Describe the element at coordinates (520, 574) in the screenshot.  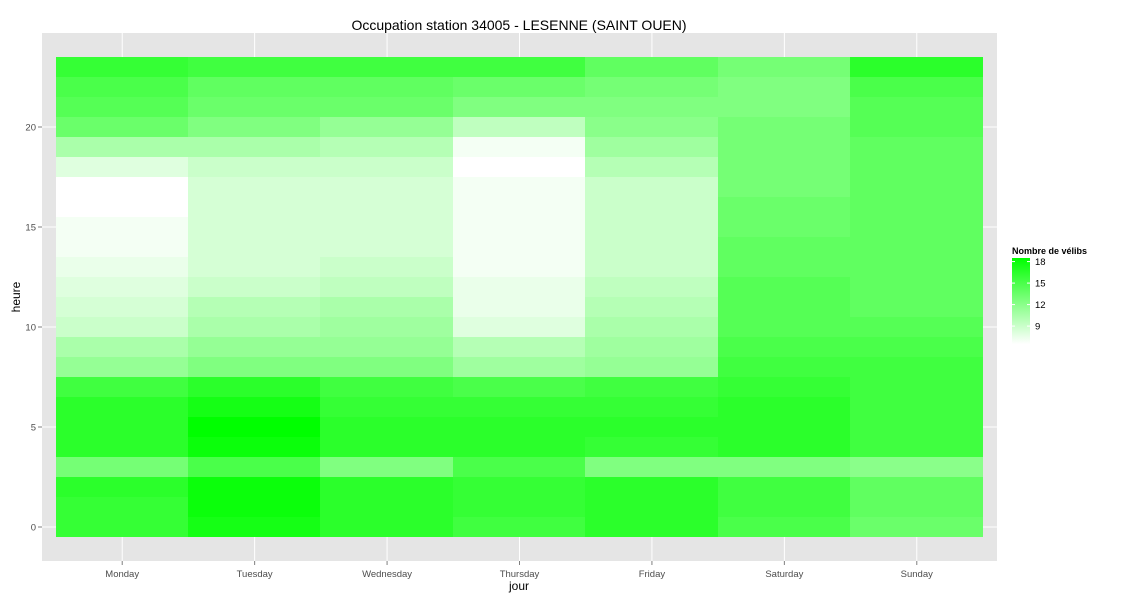
I see `x-tick-label: Thursday` at that location.